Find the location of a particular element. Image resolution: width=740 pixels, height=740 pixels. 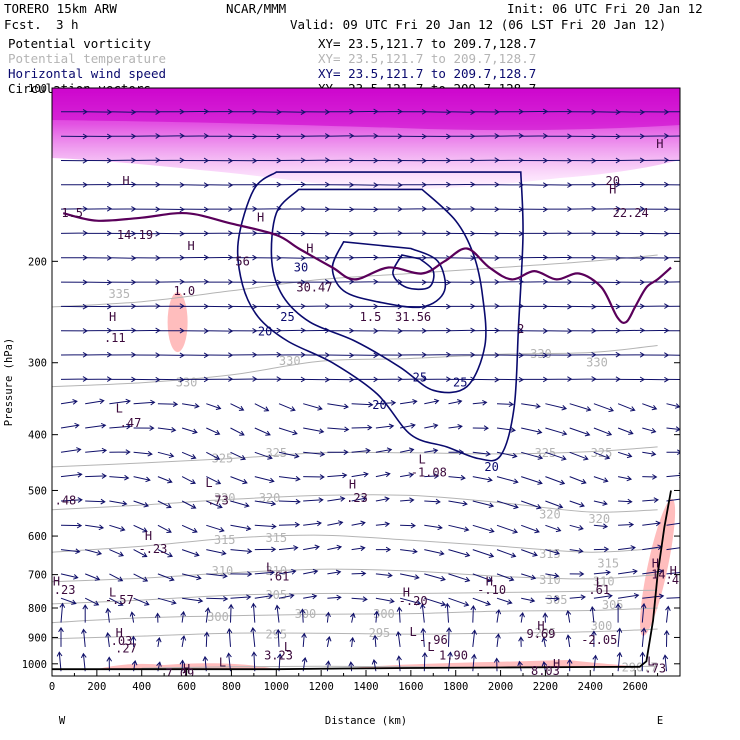

y-tick-label: 700 is located at coordinates (37, 576).